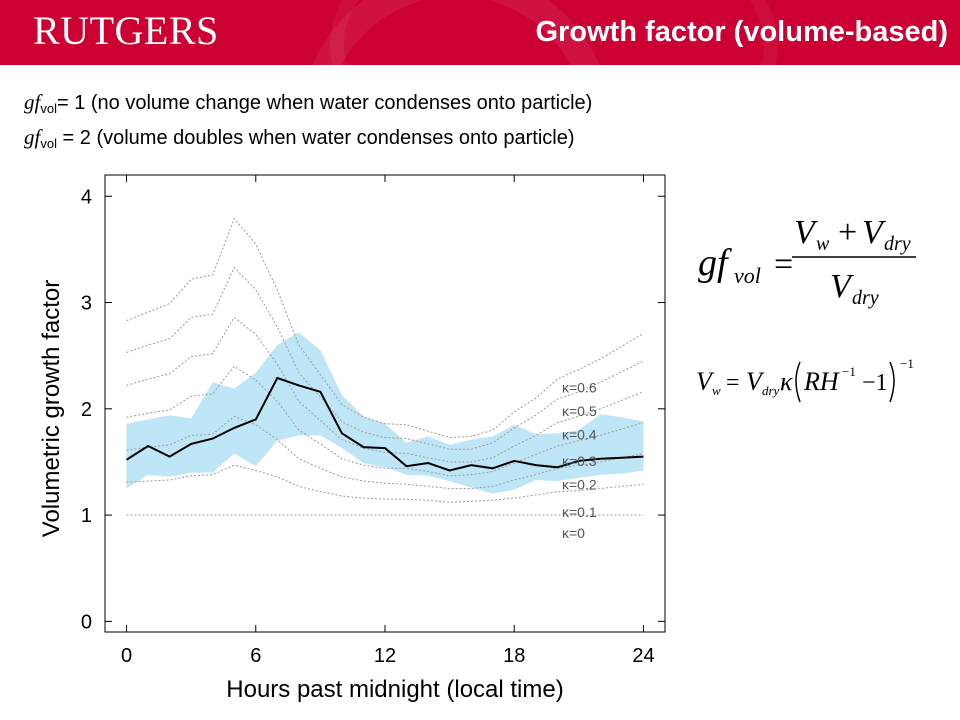 The height and width of the screenshot is (720, 960). I want to click on kappa-label: κ=0.5, so click(579, 411).